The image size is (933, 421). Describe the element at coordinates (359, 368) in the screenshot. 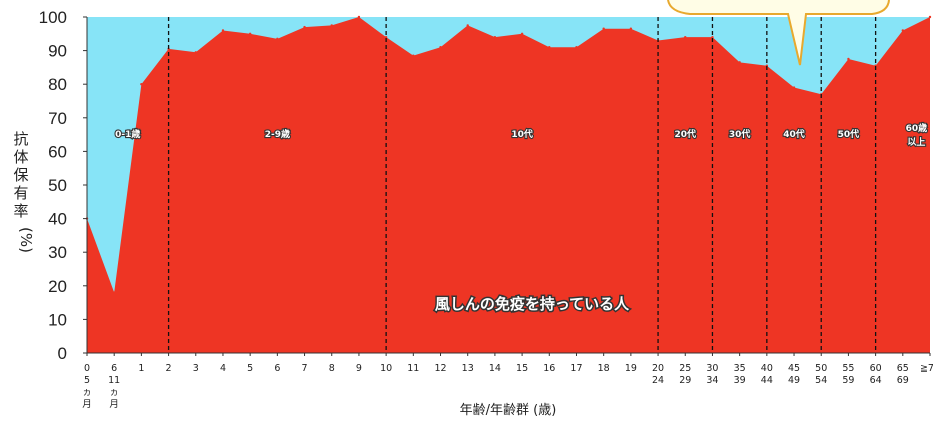

I see `x-tick-label: 9` at that location.